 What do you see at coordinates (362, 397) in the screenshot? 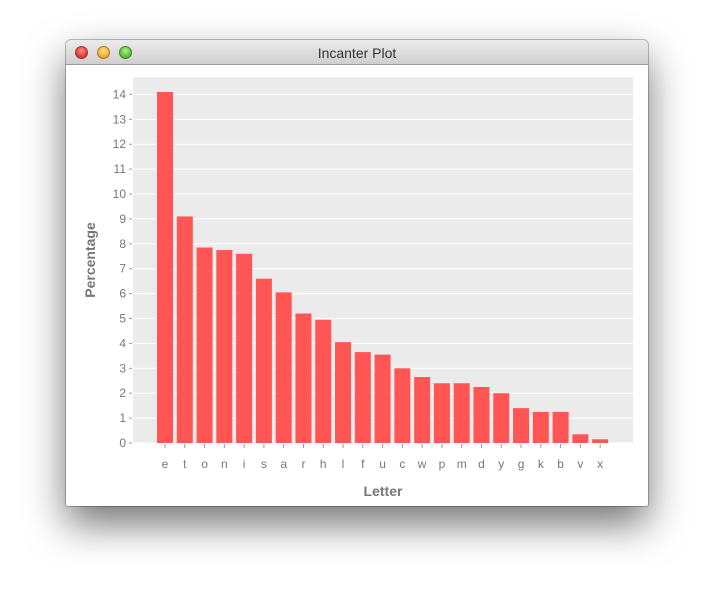
I see `bar-f` at bounding box center [362, 397].